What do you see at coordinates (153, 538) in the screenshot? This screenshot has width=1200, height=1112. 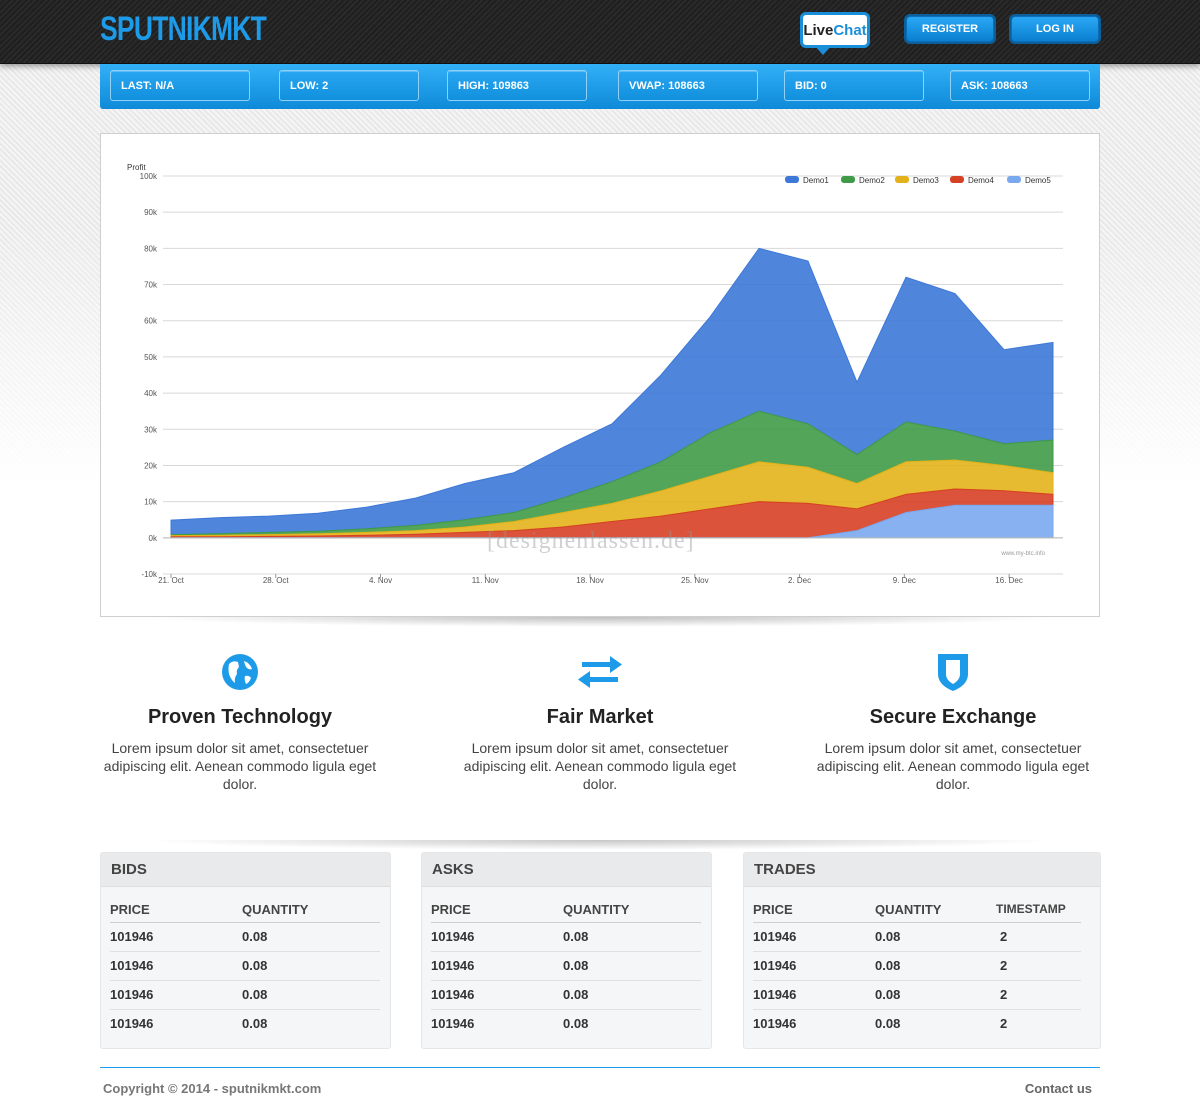 I see `y-tick-label: 0k` at bounding box center [153, 538].